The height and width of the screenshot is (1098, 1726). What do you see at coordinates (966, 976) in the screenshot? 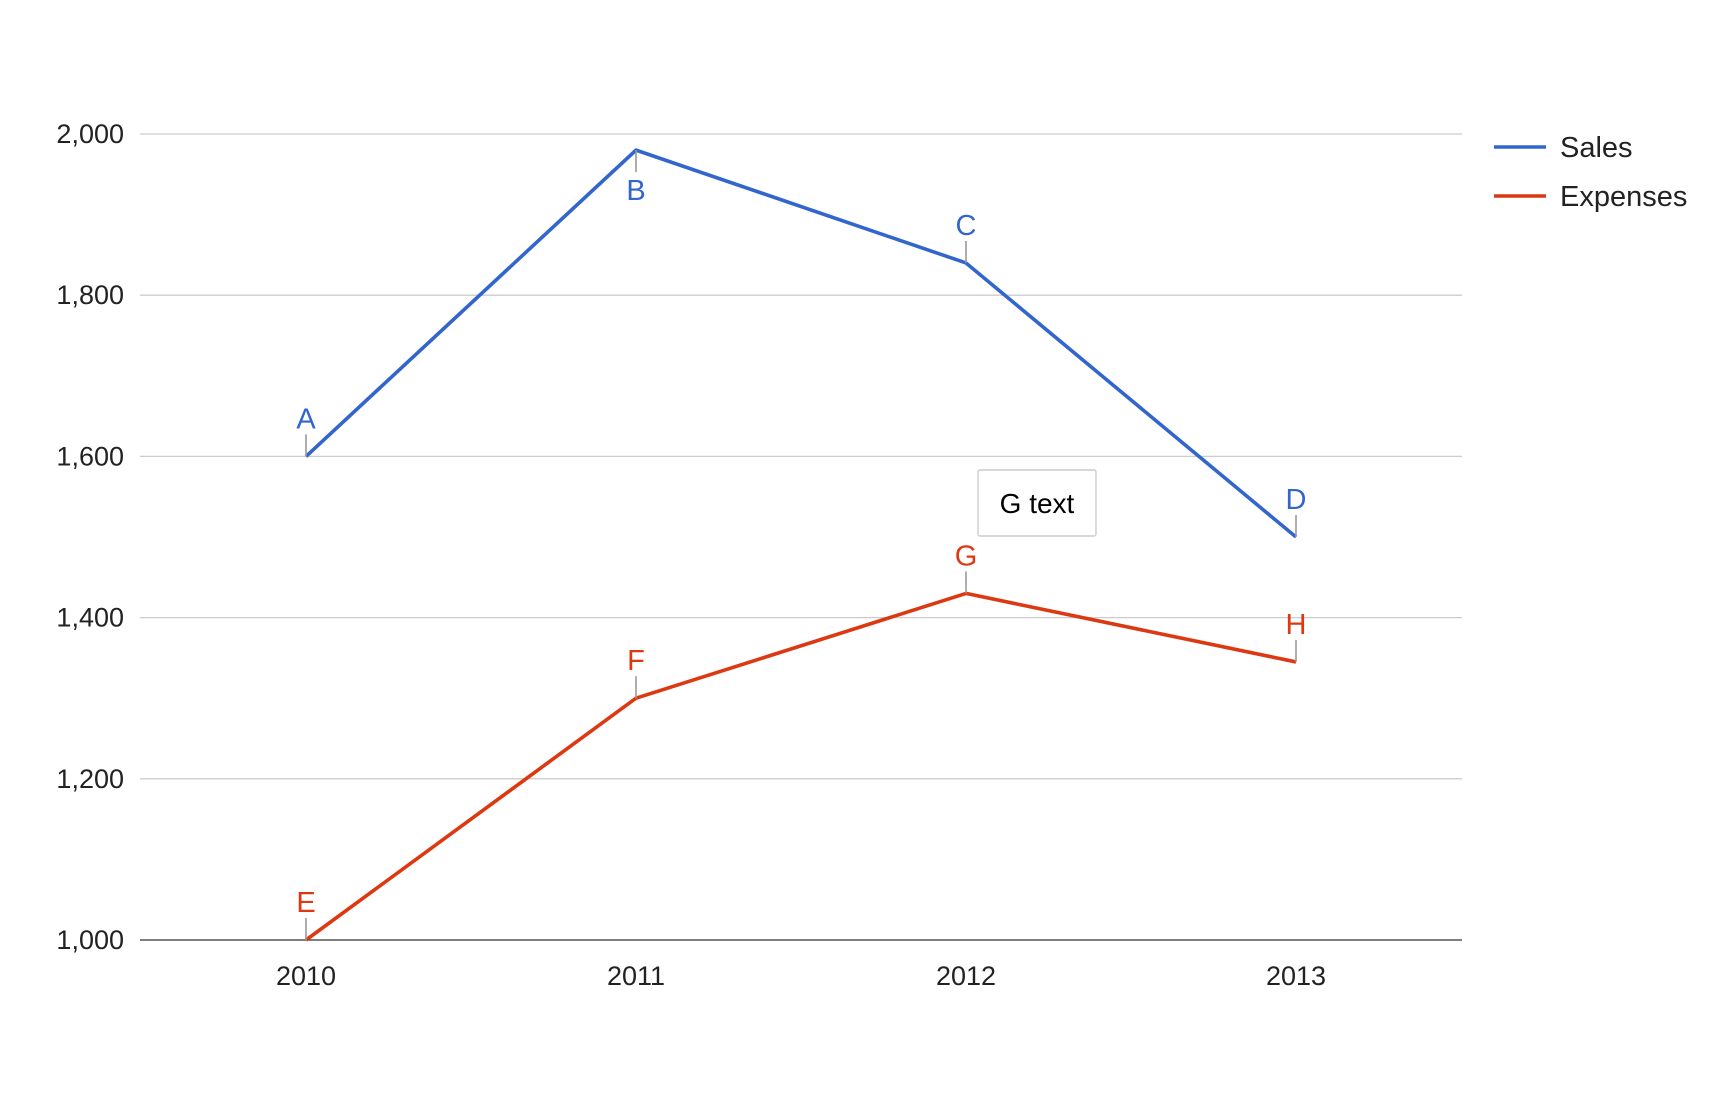
I see `x-tick-label: 2012` at bounding box center [966, 976].